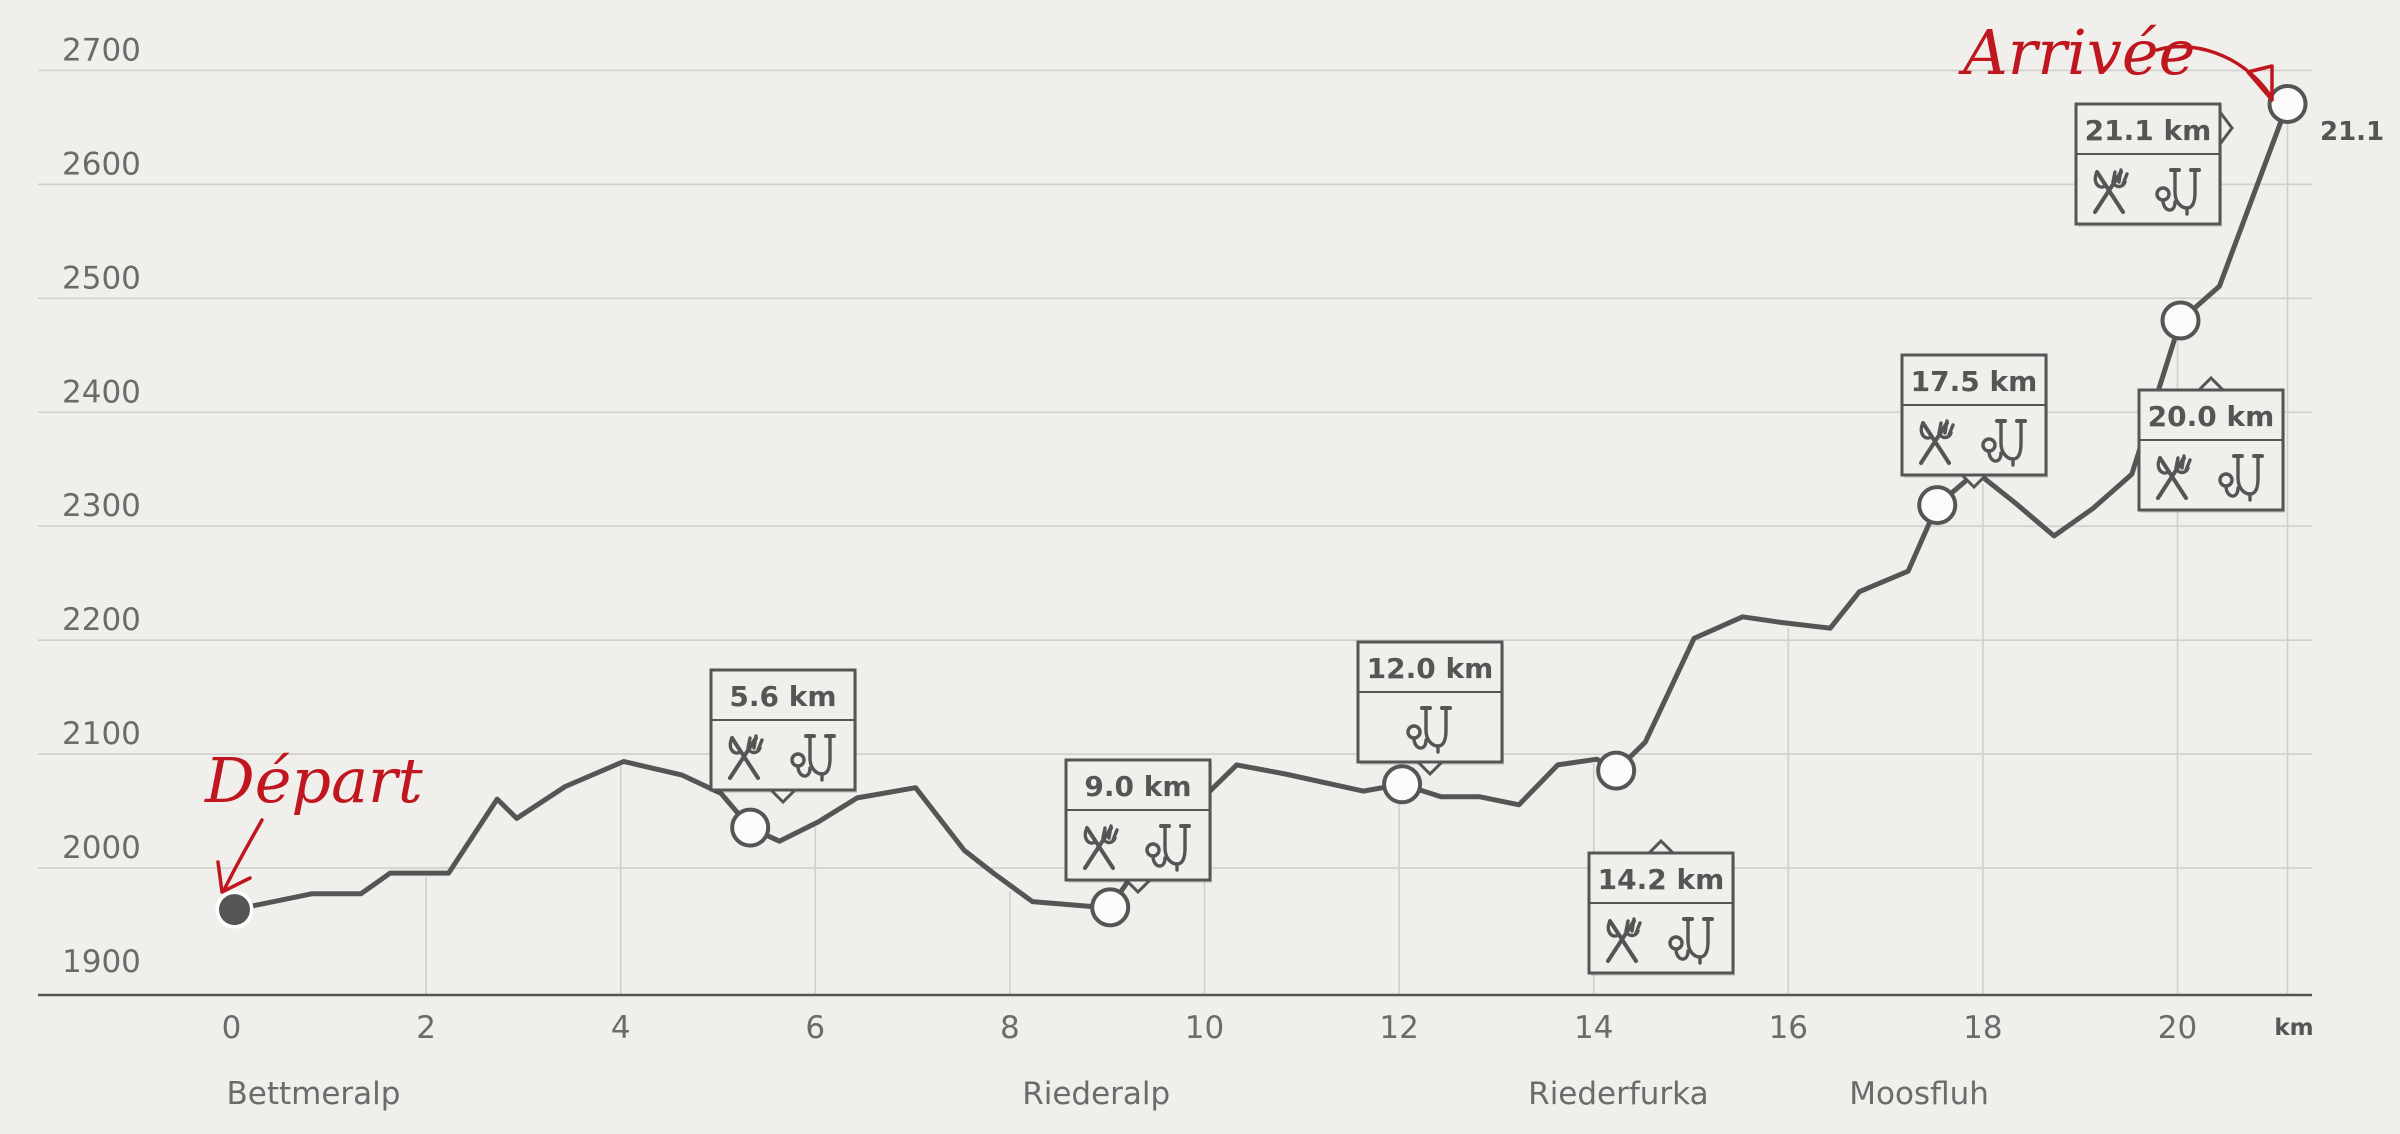  I want to click on arrivee-annotation: Arrivée, so click(2076, 52).